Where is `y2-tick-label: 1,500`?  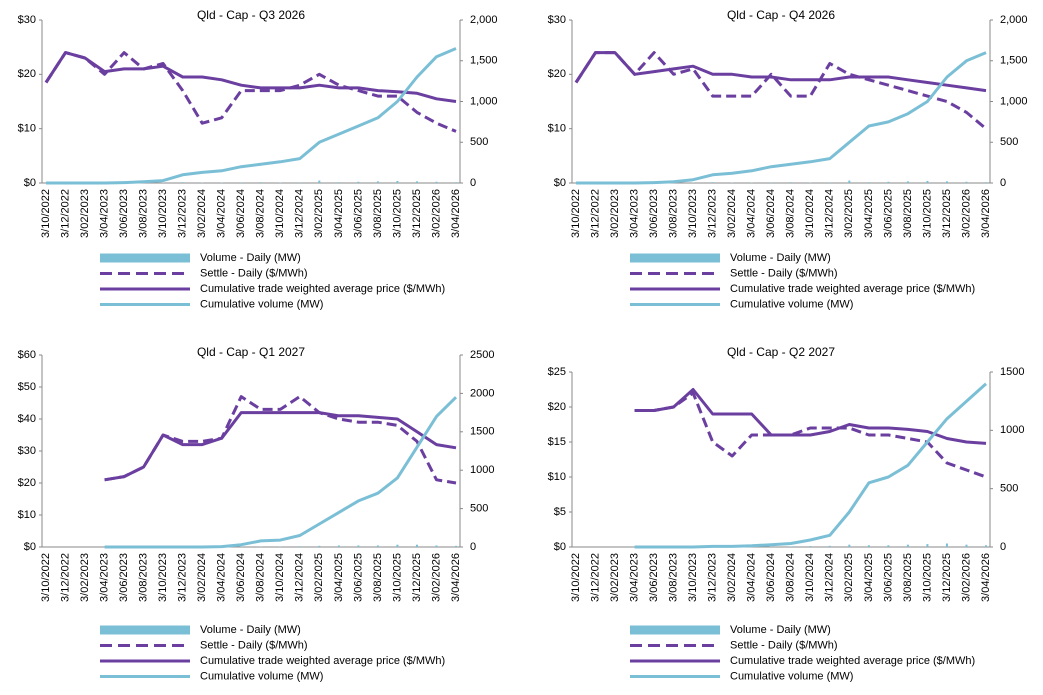
y2-tick-label: 1,500 is located at coordinates (484, 61).